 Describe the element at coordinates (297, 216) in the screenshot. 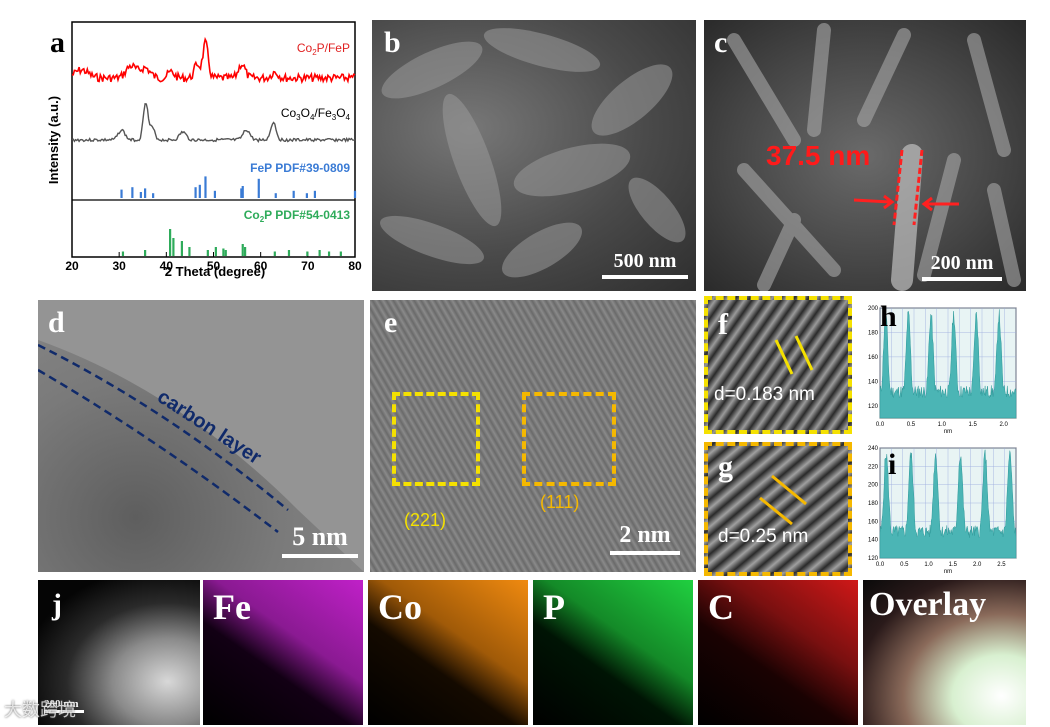

I see `xrd-ref-co2p-label: Co2P PDF#54-0413` at that location.